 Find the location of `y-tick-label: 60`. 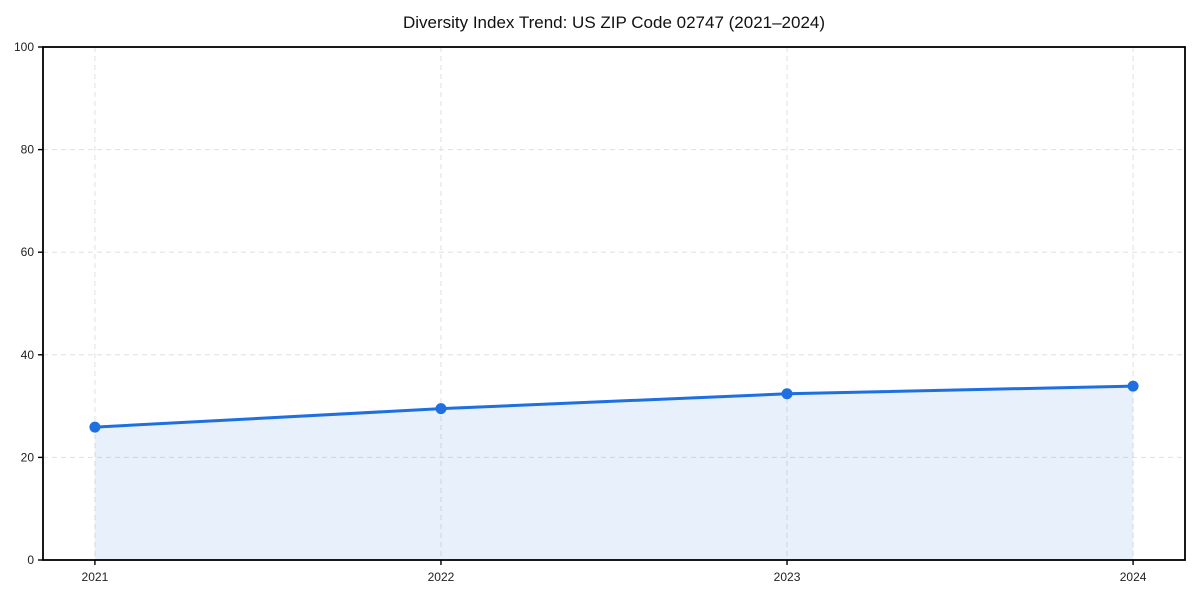

y-tick-label: 60 is located at coordinates (28, 252).